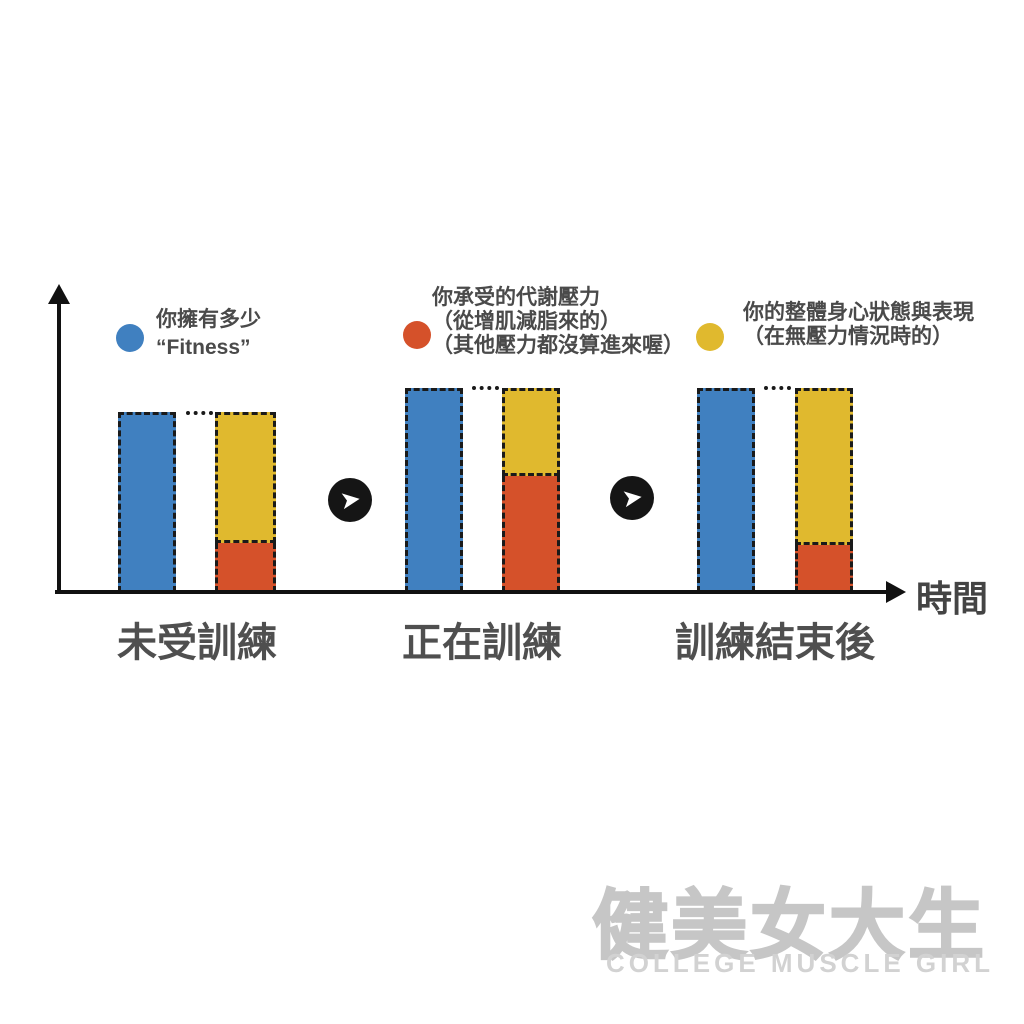 The image size is (1024, 1024). What do you see at coordinates (526, 321) in the screenshot?
I see `legend-line: （從增肌減脂來的）` at bounding box center [526, 321].